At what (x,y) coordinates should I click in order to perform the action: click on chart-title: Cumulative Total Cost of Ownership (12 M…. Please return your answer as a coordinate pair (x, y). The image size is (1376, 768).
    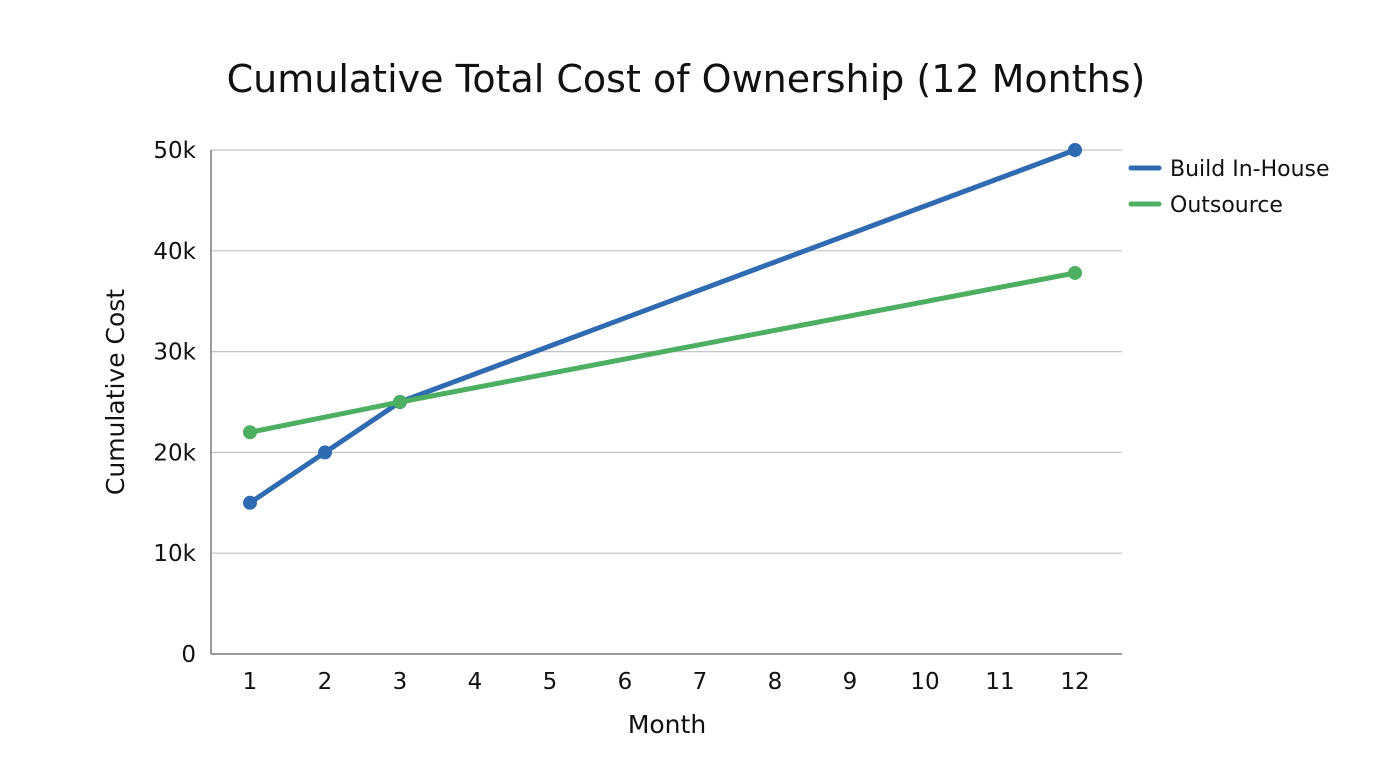
    Looking at the image, I should click on (686, 79).